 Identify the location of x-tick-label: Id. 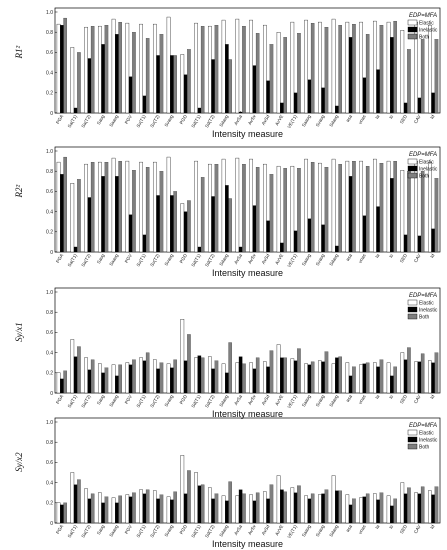
(432, 117).